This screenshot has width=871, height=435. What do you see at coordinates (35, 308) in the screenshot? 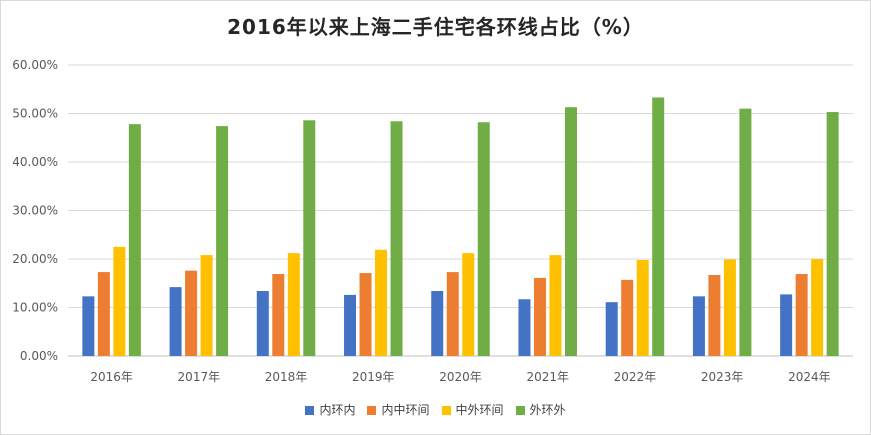
I see `y-tick-label: 10.00%` at bounding box center [35, 308].